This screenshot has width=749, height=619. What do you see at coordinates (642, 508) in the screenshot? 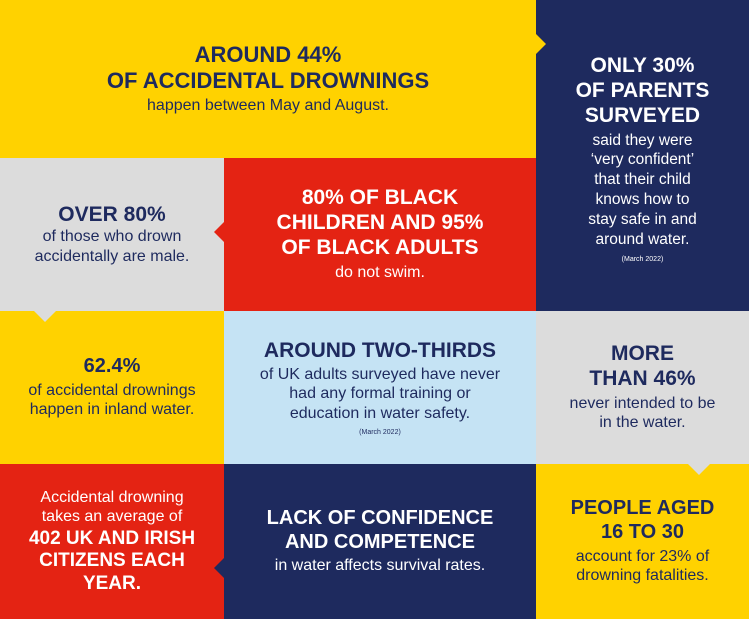
I see `stat-headline: PEOPLE AGED` at bounding box center [642, 508].